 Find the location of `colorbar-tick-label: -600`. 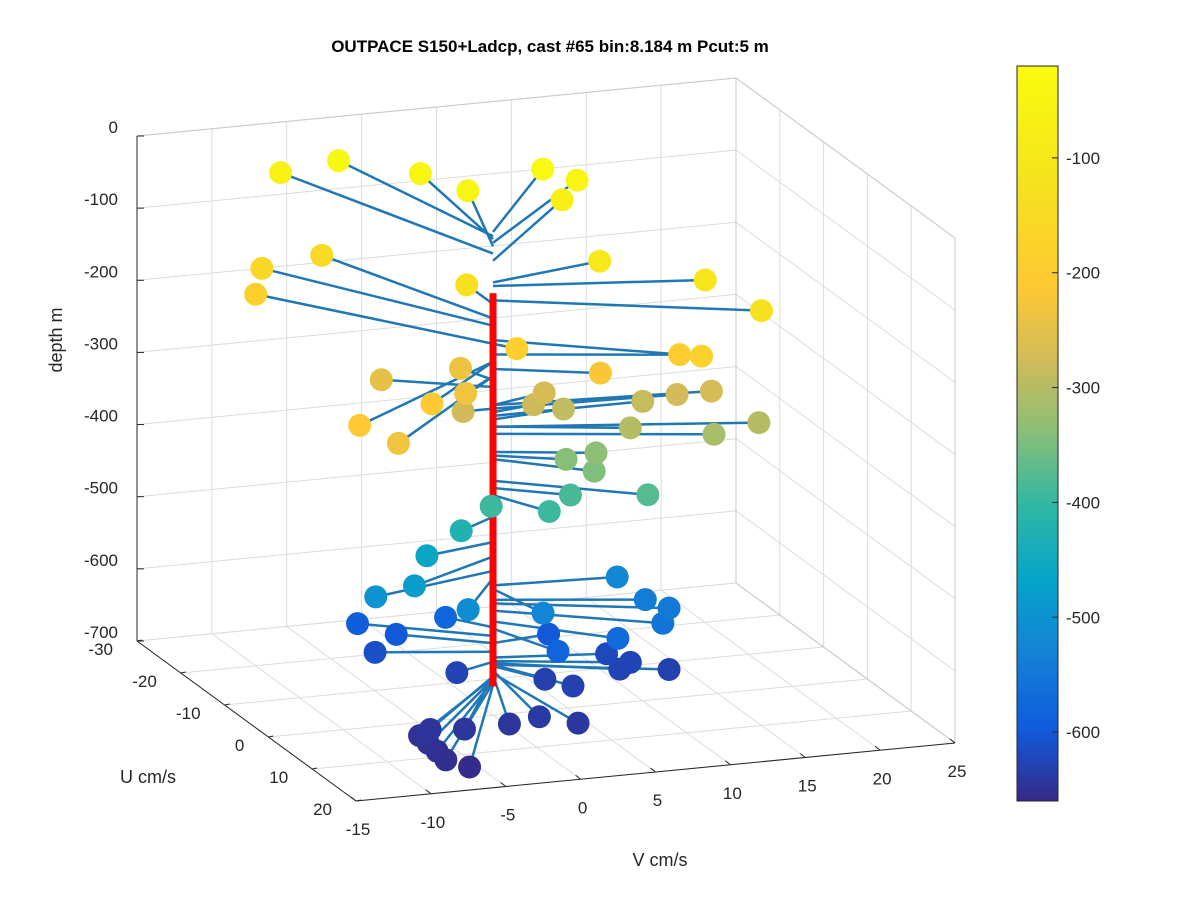

colorbar-tick-label: -600 is located at coordinates (1083, 732).